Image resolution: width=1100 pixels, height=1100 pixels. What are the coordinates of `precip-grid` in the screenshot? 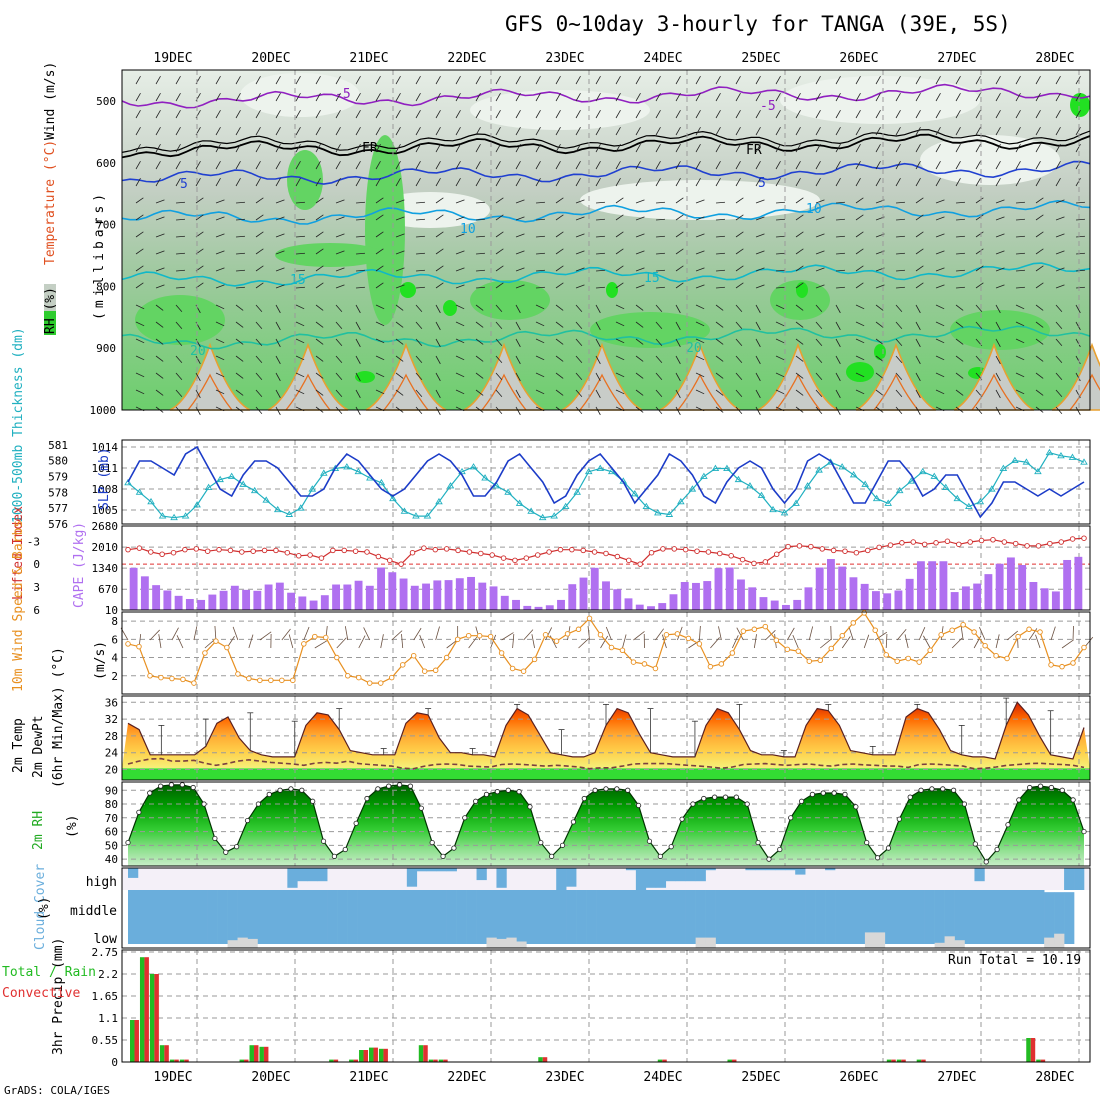 It's located at (606, 1006).